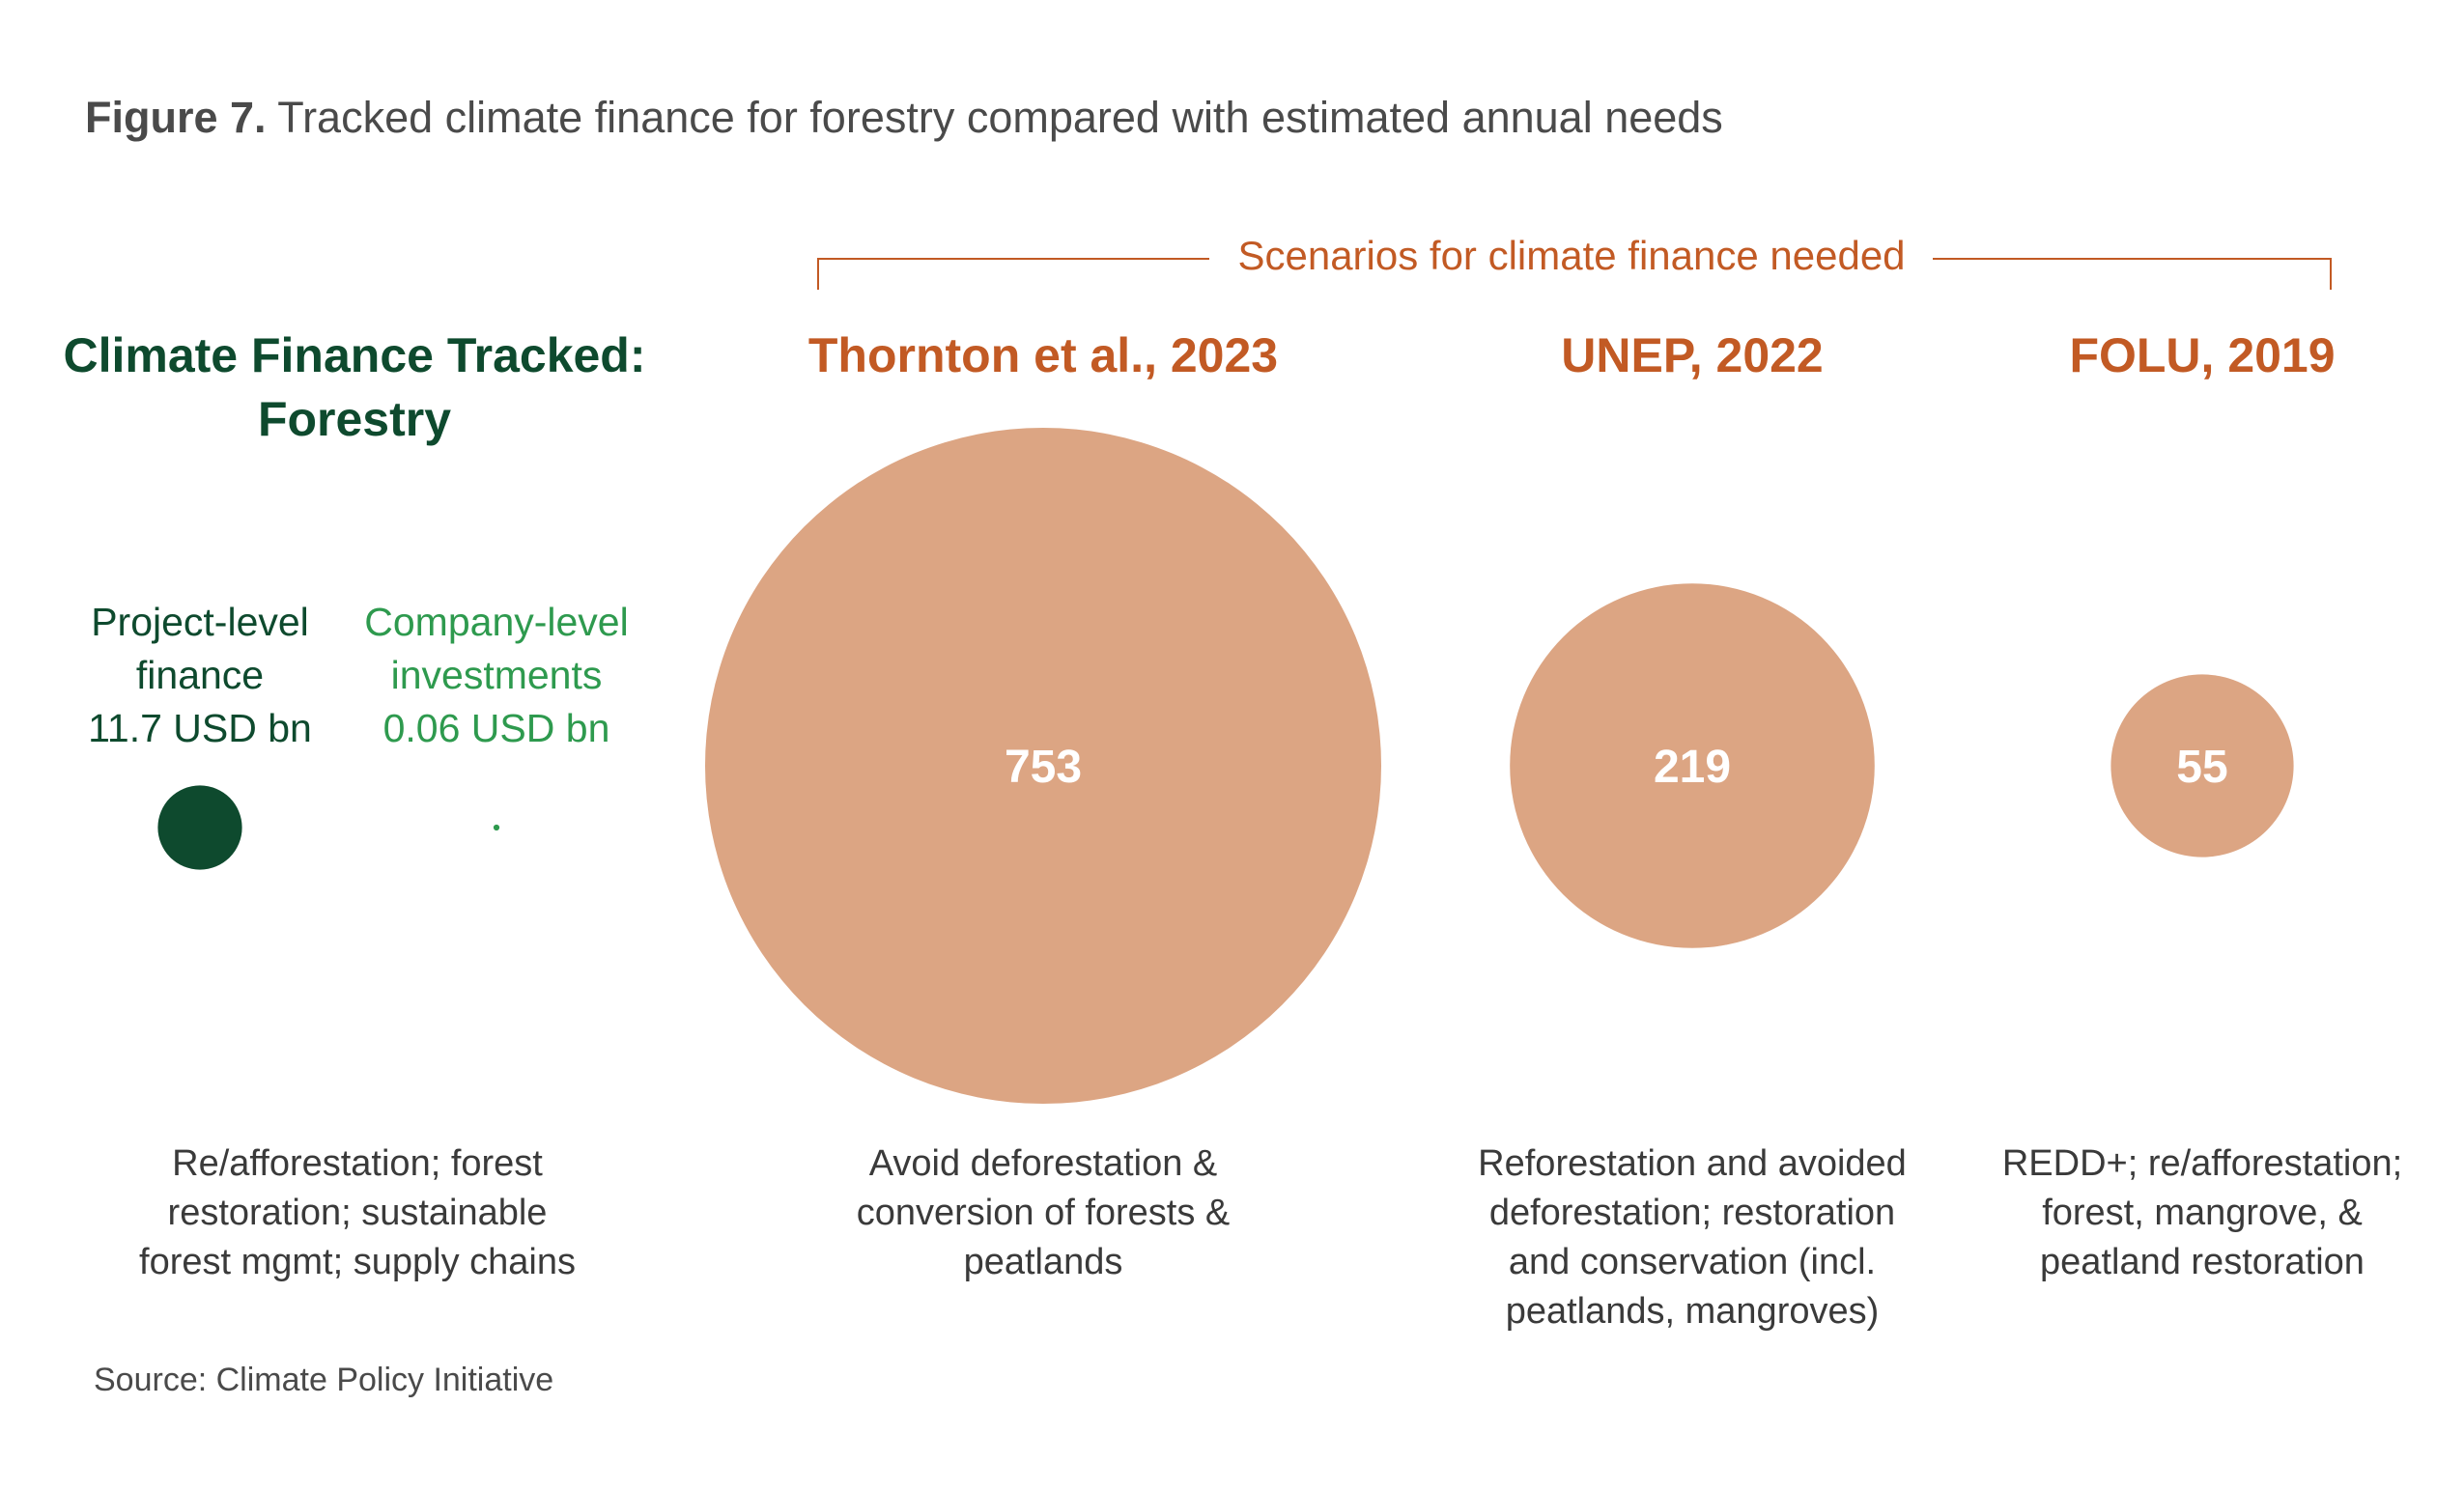 The height and width of the screenshot is (1490, 2464). I want to click on figure-label: Figure 7., so click(176, 117).